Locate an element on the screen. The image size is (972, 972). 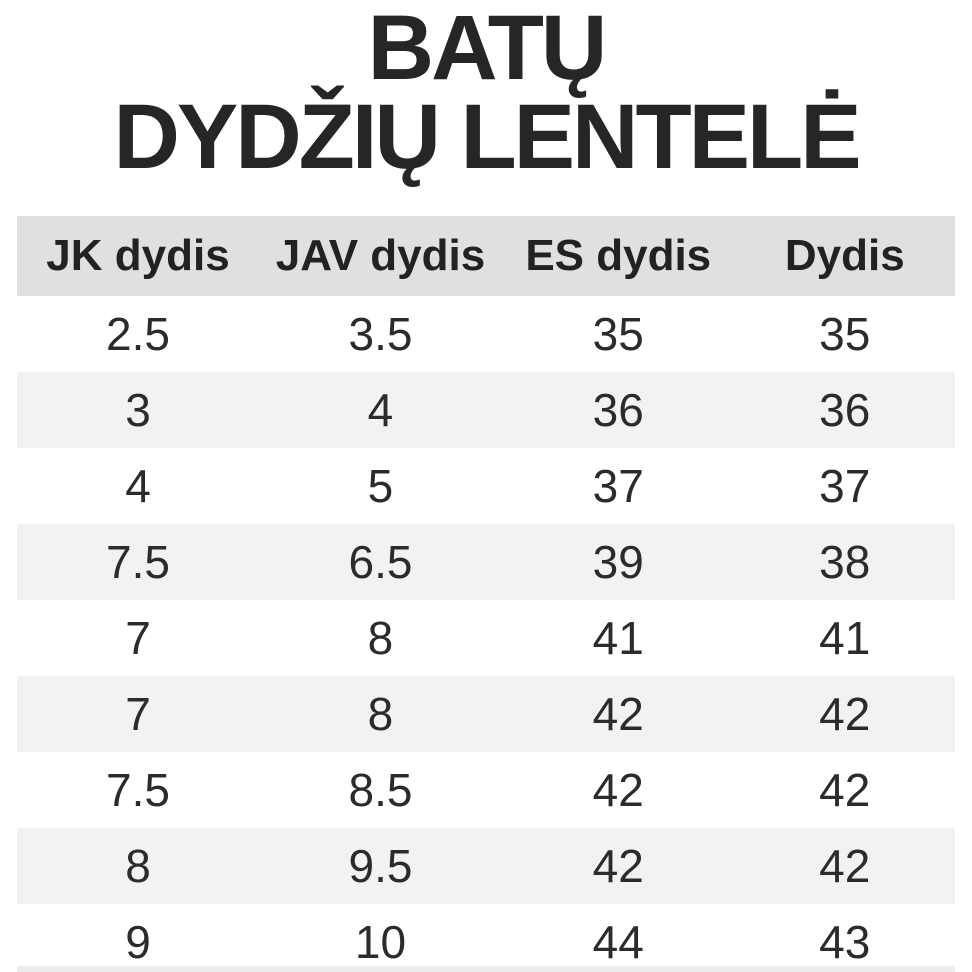
table-header-row: JK dydis JAV dydis ES dydis Dydis is located at coordinates (486, 256).